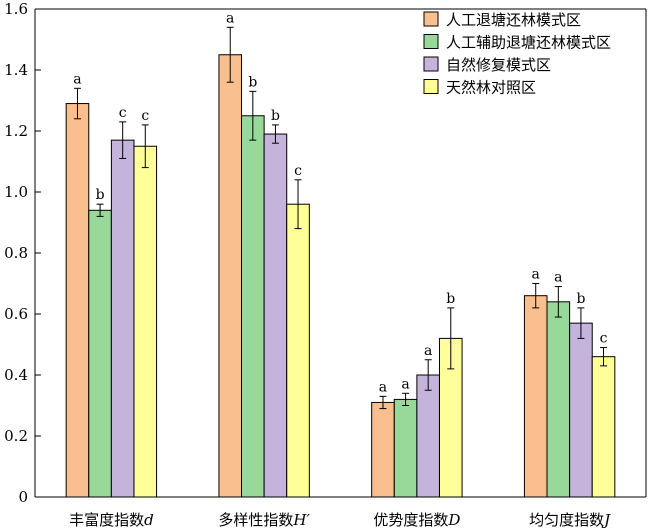  What do you see at coordinates (16, 375) in the screenshot?
I see `y-tick-label: 0.4` at bounding box center [16, 375].